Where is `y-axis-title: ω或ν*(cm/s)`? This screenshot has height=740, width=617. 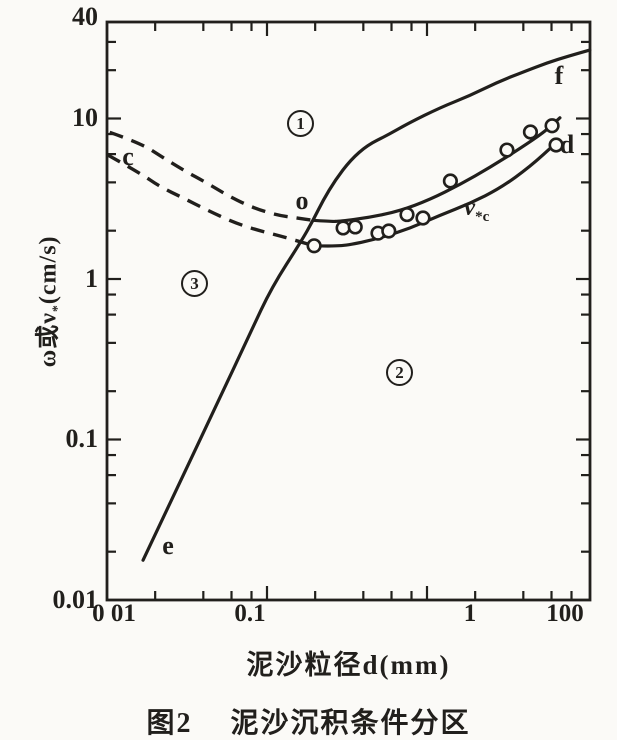 y-axis-title: ω或ν*(cm/s) is located at coordinates (50, 301).